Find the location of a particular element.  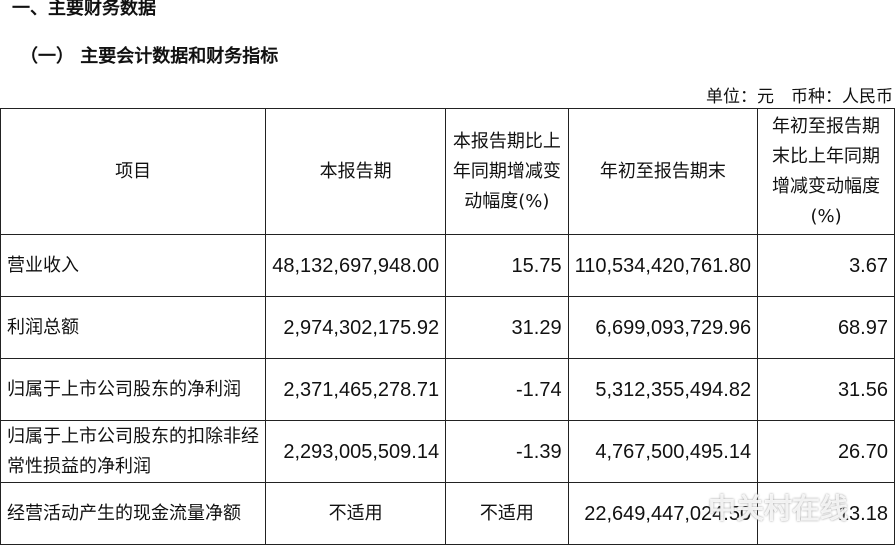

cell-ytd-change: 26.70 is located at coordinates (826, 451).